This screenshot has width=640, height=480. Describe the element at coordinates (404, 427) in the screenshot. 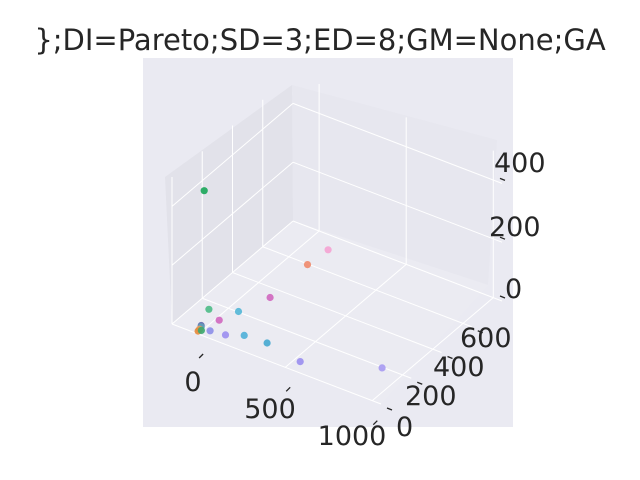

I see `y-tick-label-0: 0` at that location.